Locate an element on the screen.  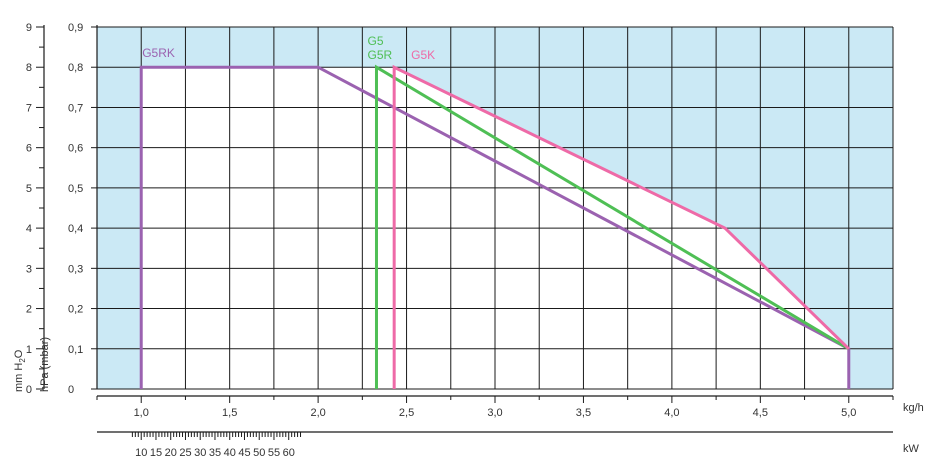
x-axis-tick-label: 2,0 is located at coordinates (317, 413).